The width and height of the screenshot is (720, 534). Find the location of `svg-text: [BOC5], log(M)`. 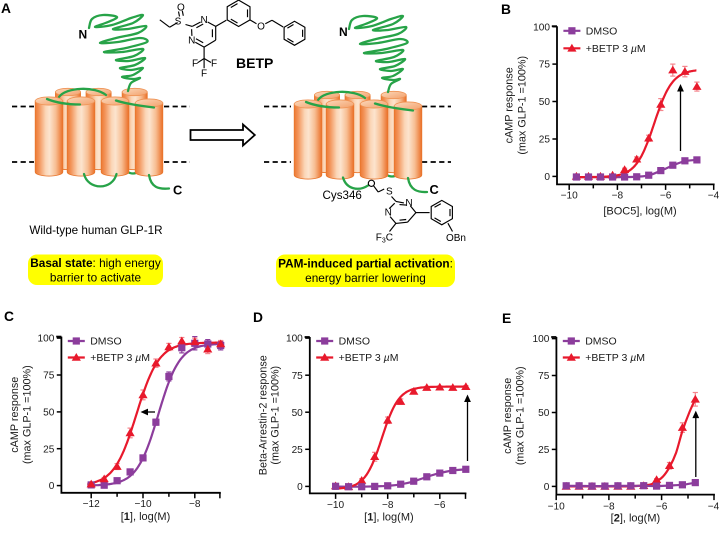

svg-text: [BOC5], log(M) is located at coordinates (639, 211).